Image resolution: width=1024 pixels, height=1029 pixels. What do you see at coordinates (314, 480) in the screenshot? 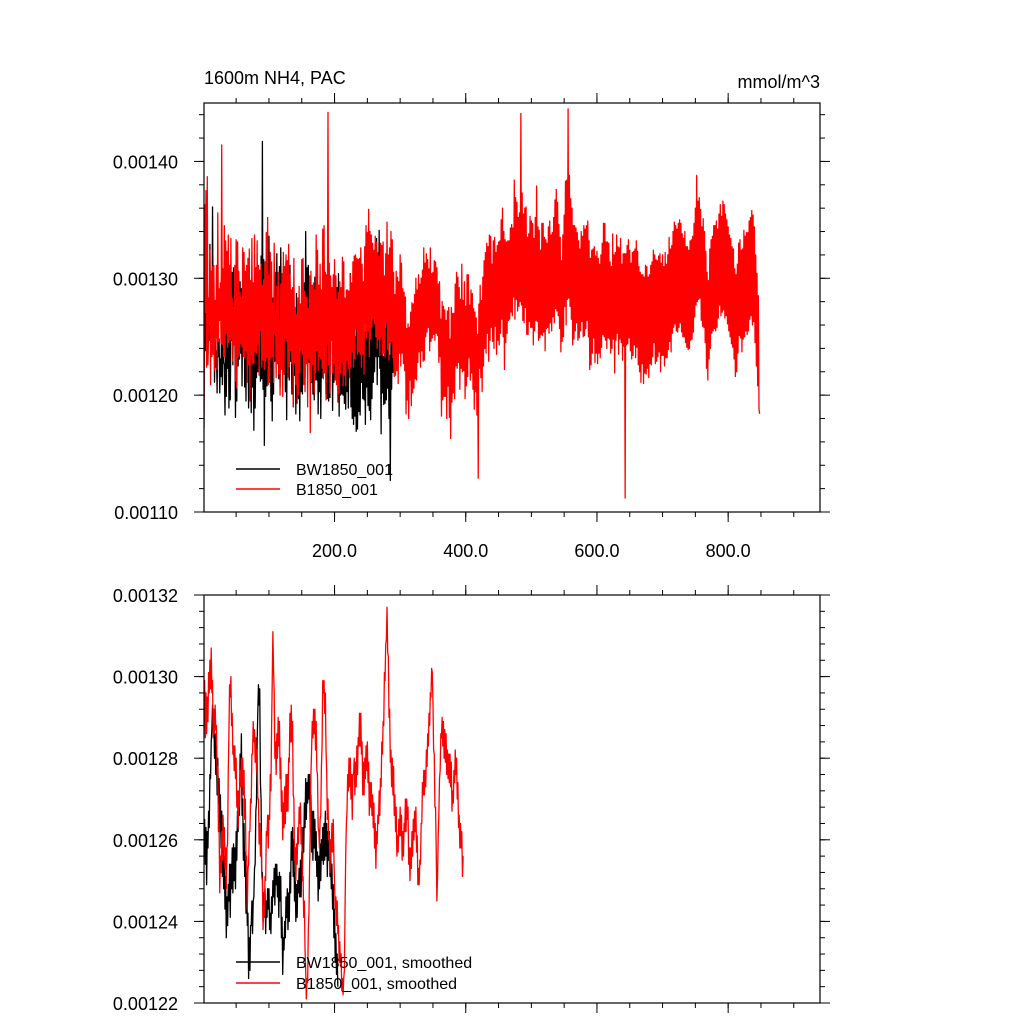
I see `legend: BW1850_001 B1850_001` at bounding box center [314, 480].